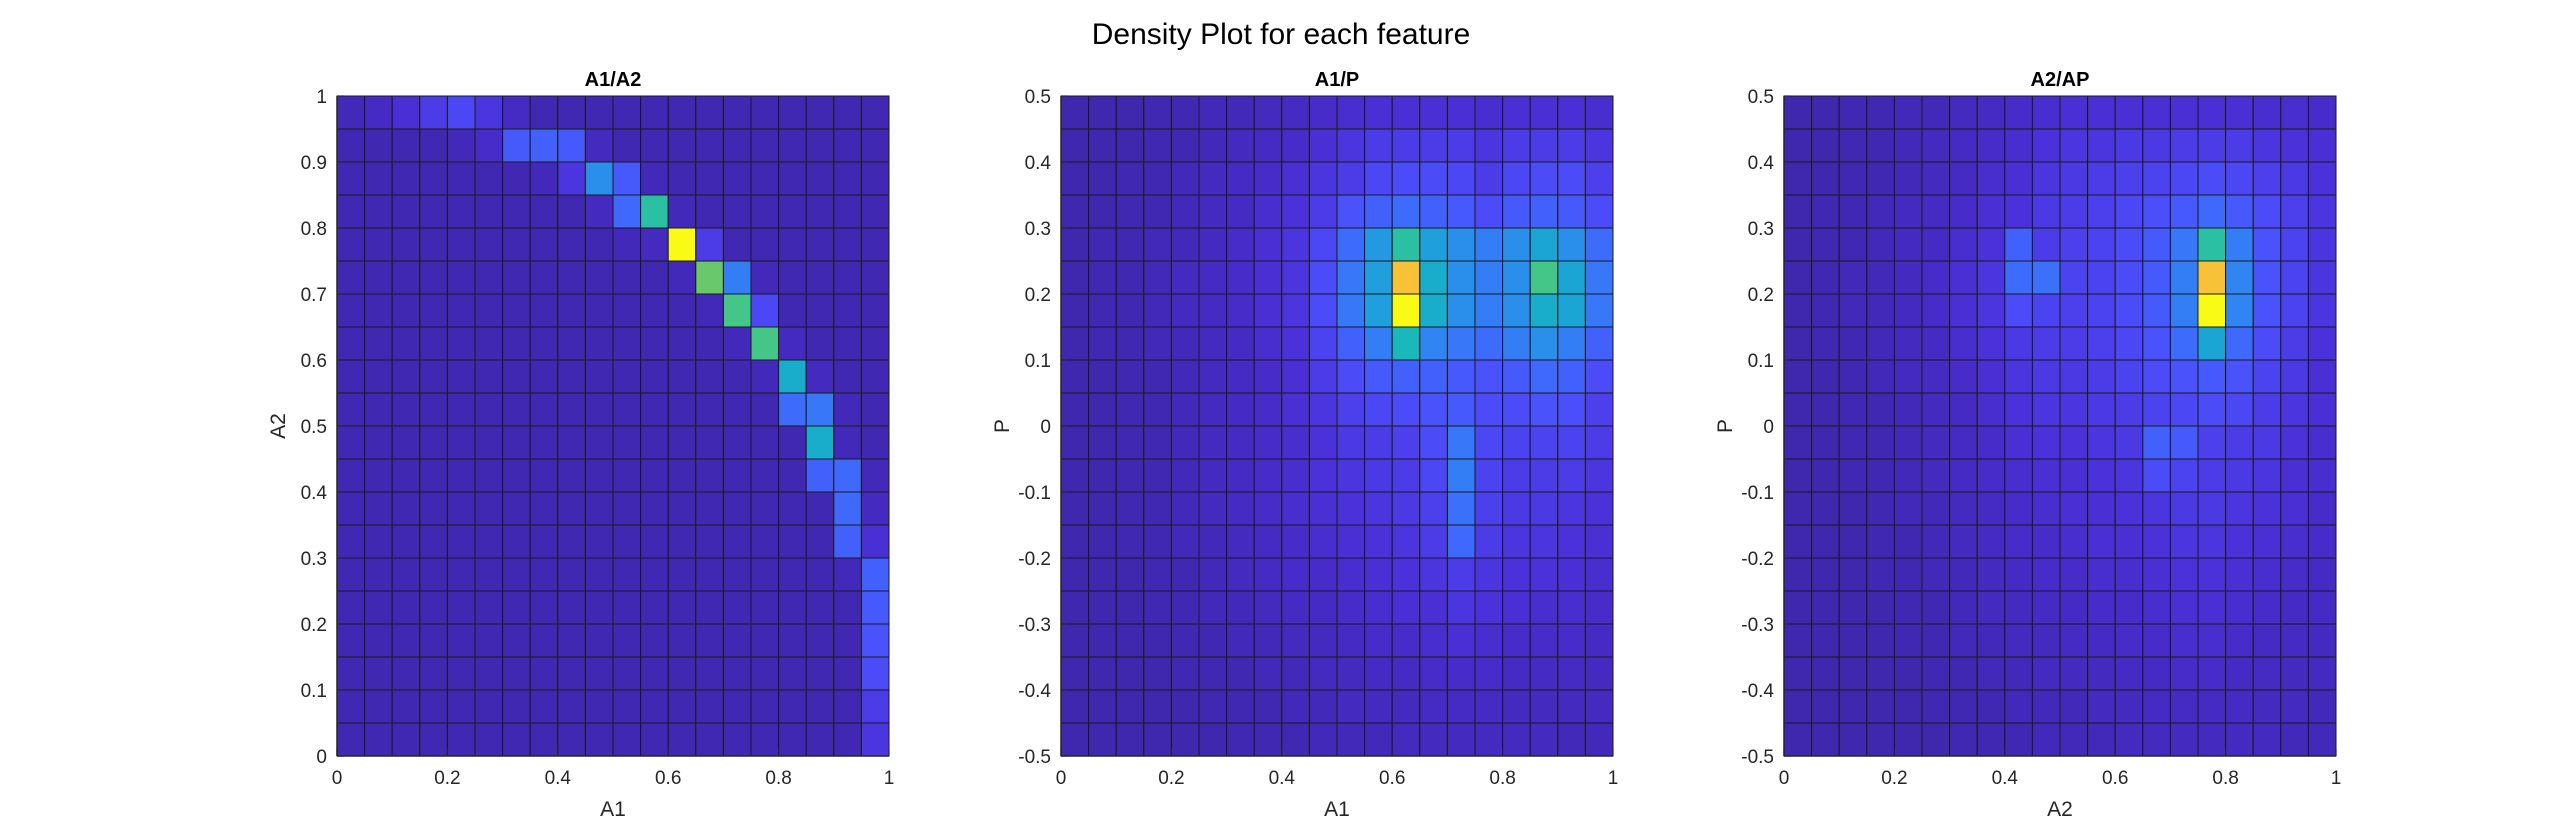 The height and width of the screenshot is (840, 2562). Describe the element at coordinates (778, 778) in the screenshot. I see `x-tick-label: 0.8` at that location.